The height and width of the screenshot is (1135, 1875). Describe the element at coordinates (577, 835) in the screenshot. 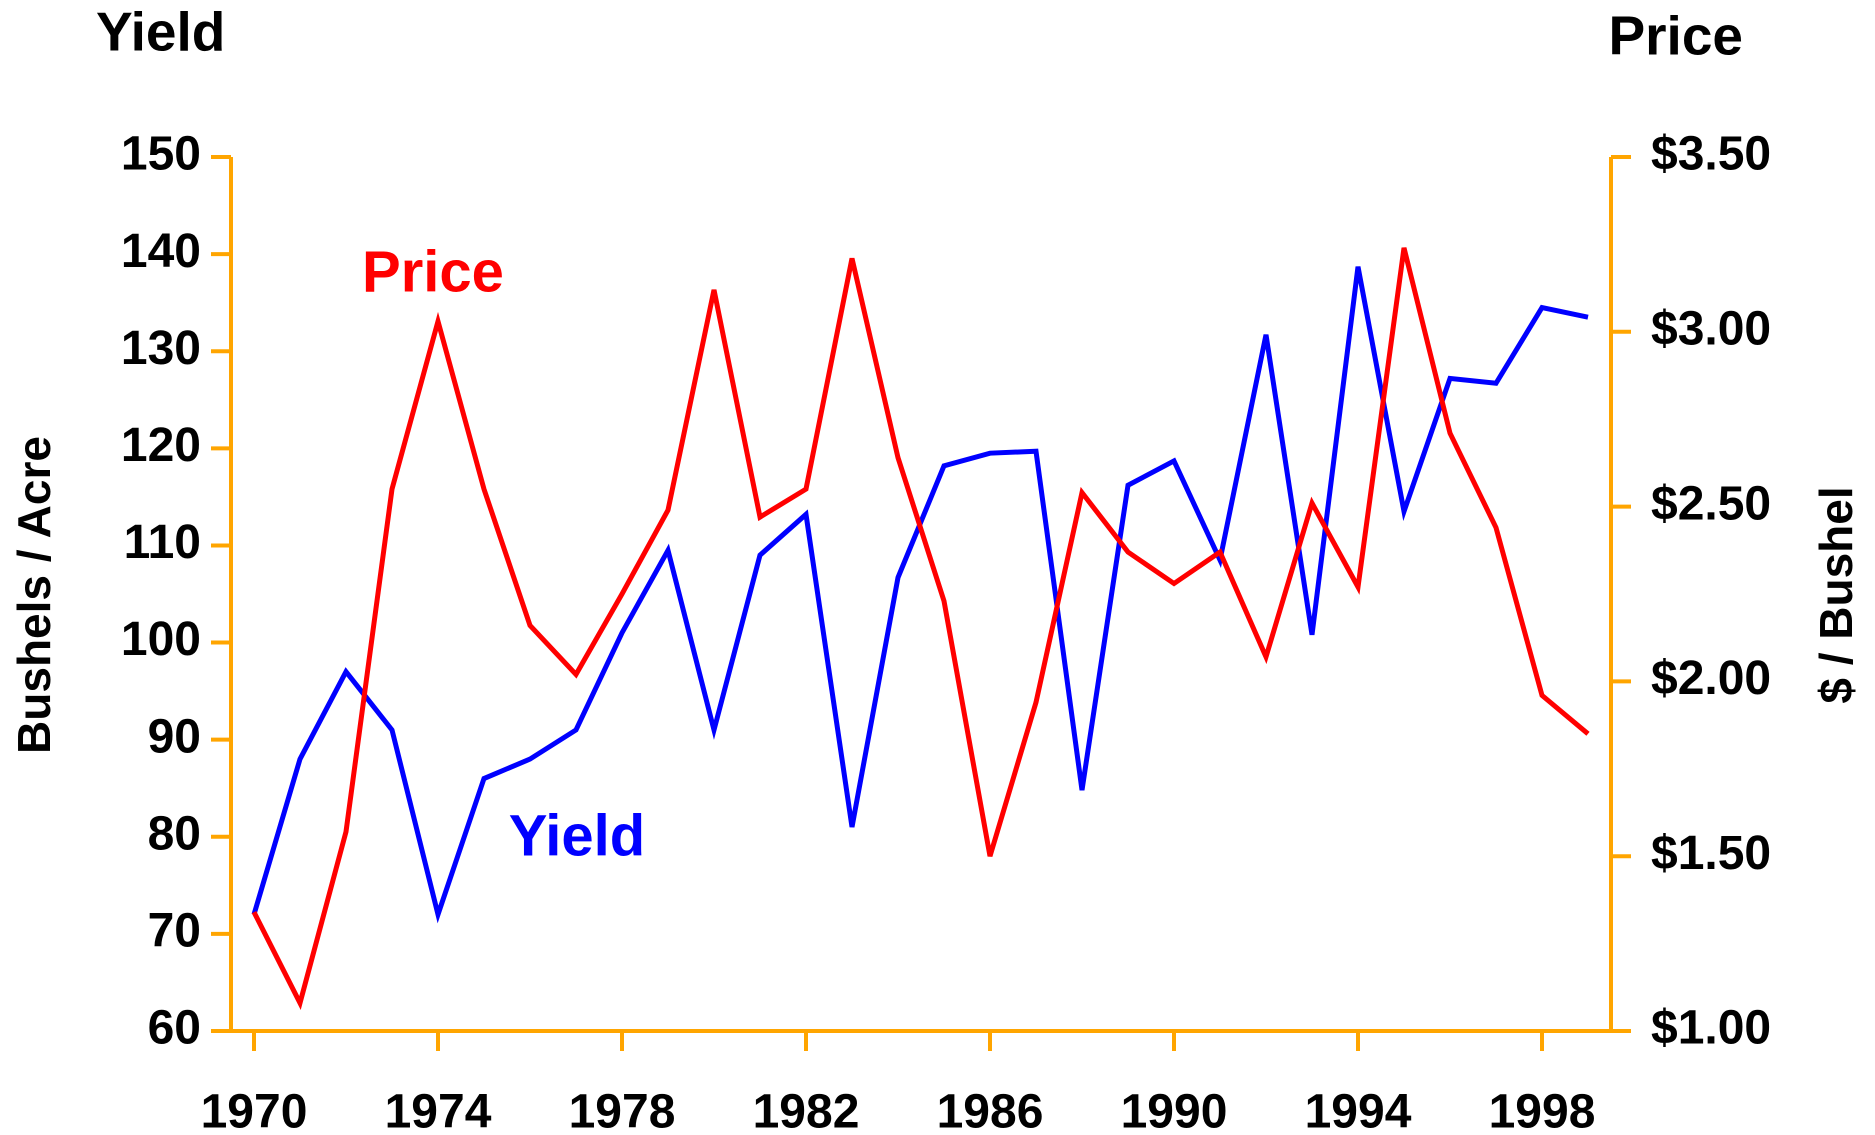

I see `annotation: Yield` at that location.